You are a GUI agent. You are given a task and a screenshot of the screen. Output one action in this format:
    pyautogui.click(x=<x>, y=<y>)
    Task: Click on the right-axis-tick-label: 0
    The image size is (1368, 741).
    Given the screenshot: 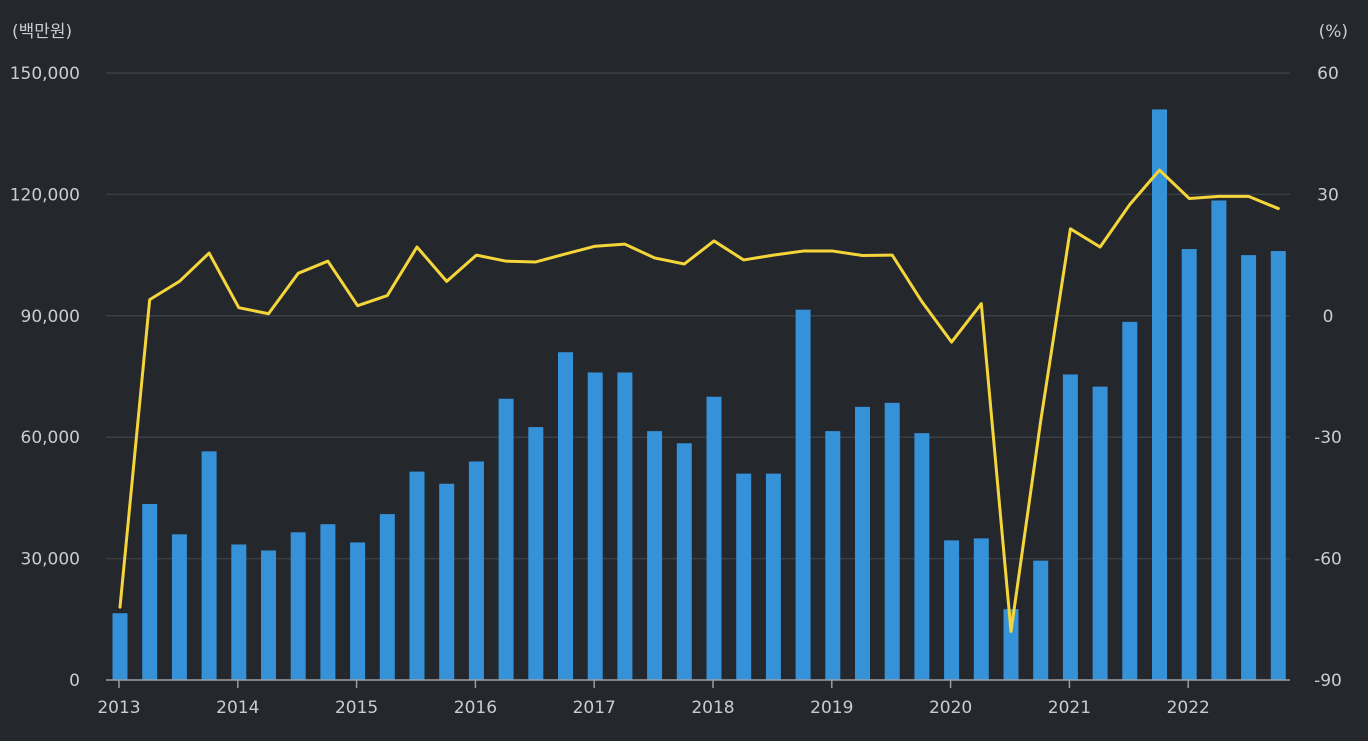 What is the action you would take?
    pyautogui.click(x=1328, y=317)
    